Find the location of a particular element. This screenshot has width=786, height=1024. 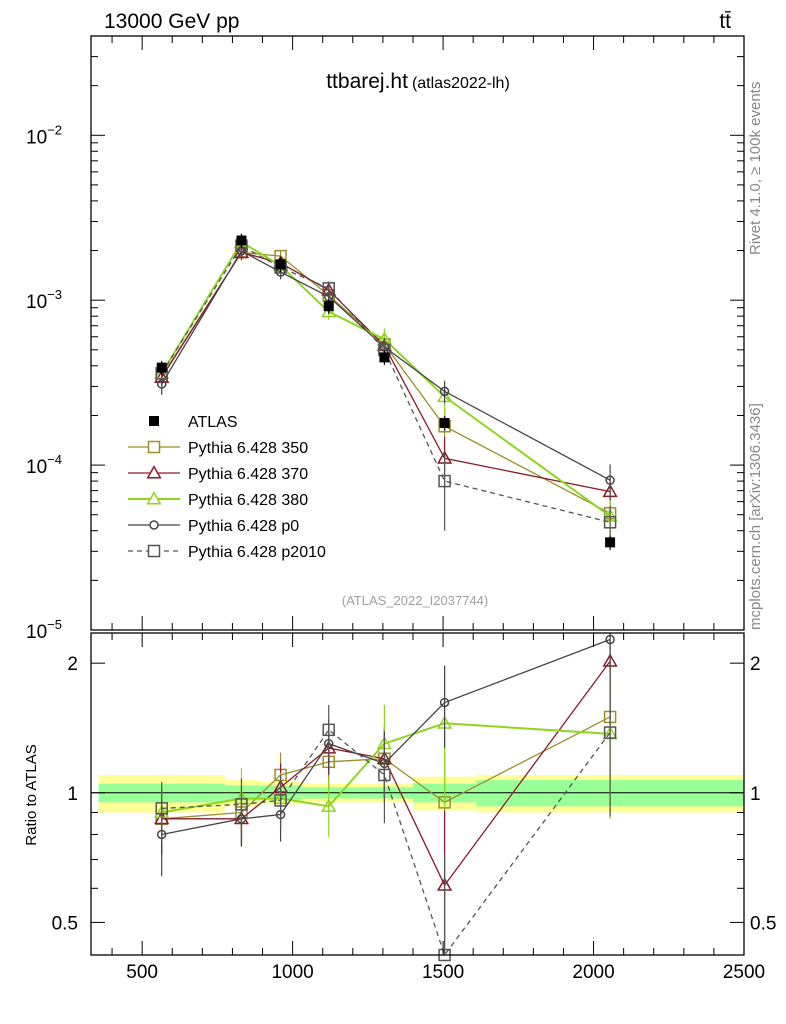

y-tick-label-main-2: 10⁻⁴ is located at coordinates (44, 465).